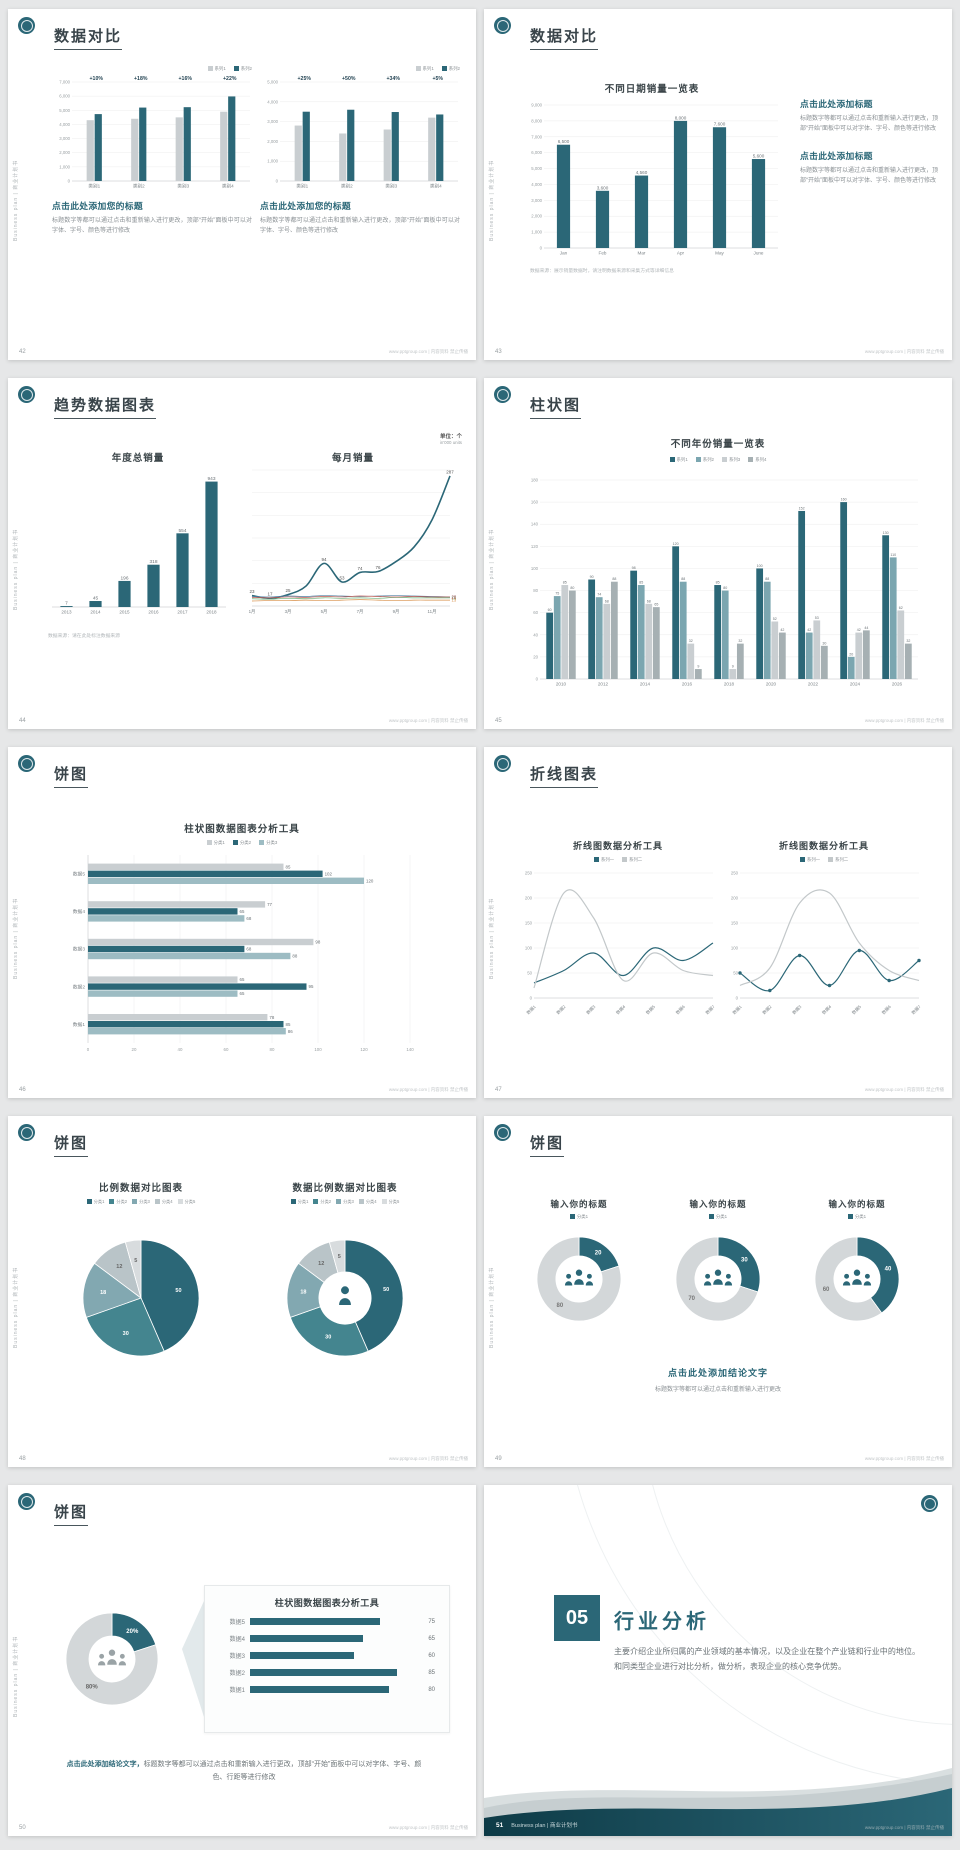  Describe the element at coordinates (529, 923) in the screenshot. I see `svg-text: 150` at that location.